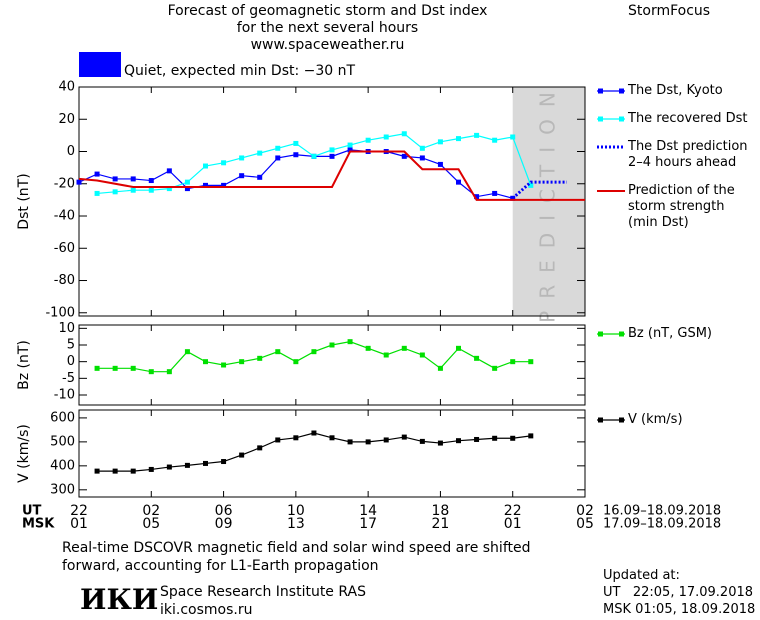 The image size is (760, 620). Describe the element at coordinates (68, 378) in the screenshot. I see `y-tick-label: -5` at that location.